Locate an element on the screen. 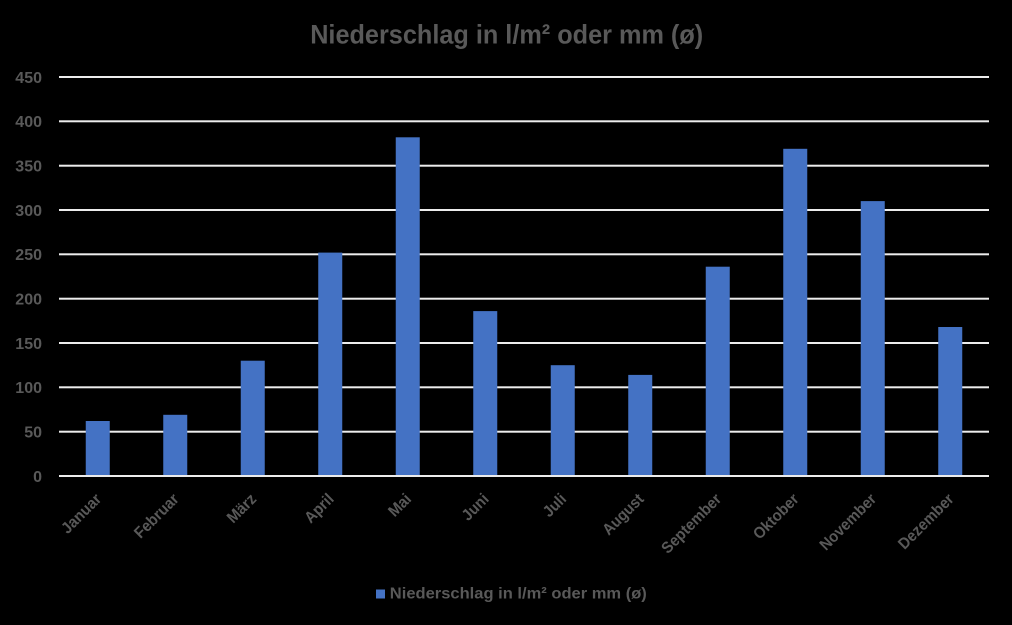 This screenshot has width=1012, height=625. svg-text: 250 is located at coordinates (28, 255).